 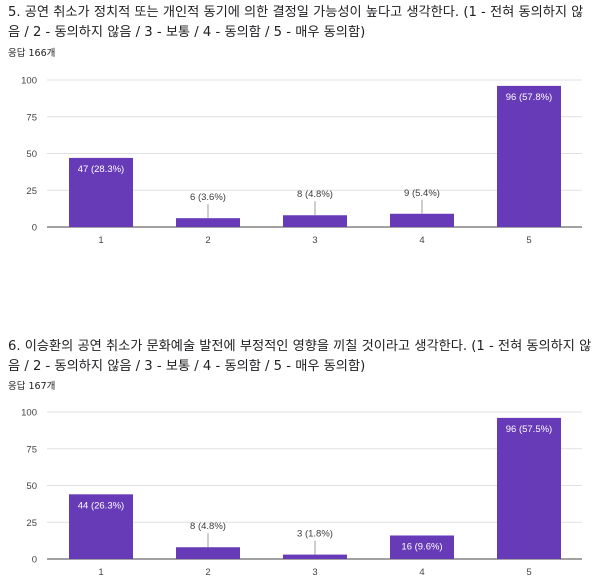 I want to click on question-6-response-count: 응답 167개, so click(x=32, y=386).